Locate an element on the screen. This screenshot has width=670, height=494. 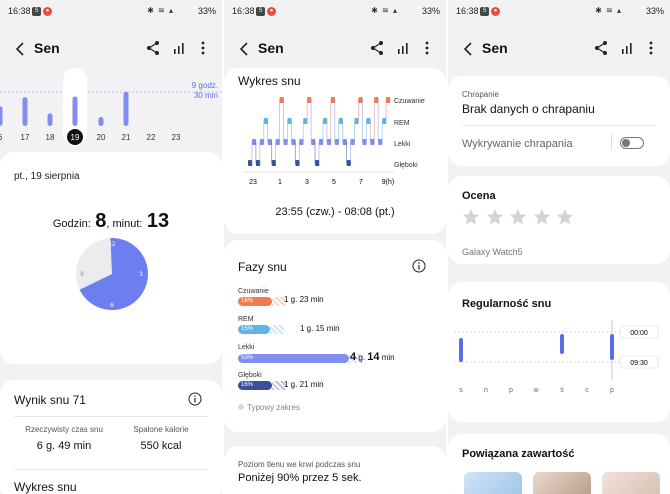
calories-label: Spalone kalorie is located at coordinates (161, 429).